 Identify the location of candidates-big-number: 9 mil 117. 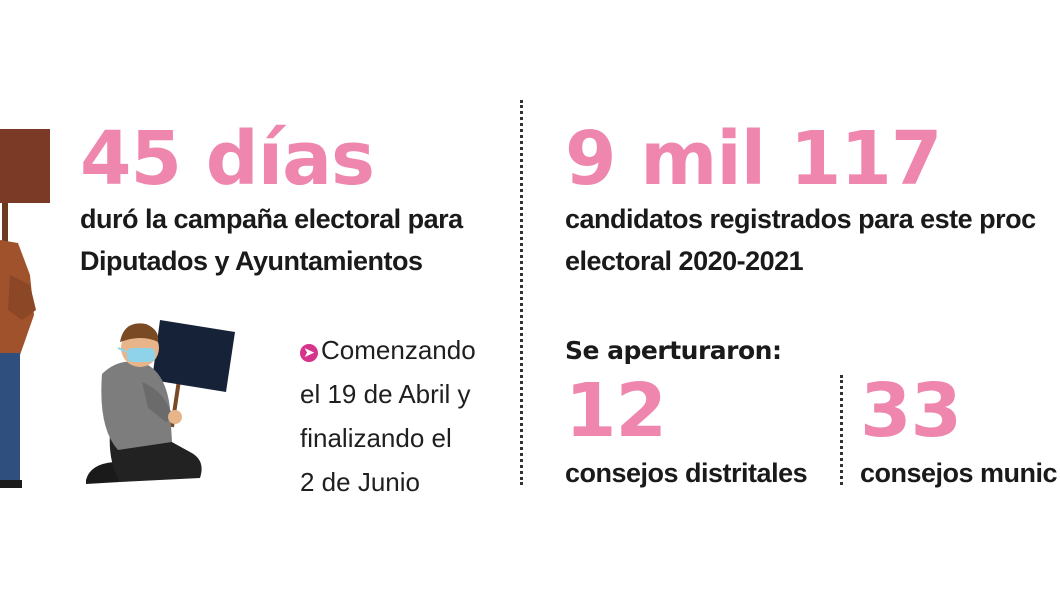
(753, 159).